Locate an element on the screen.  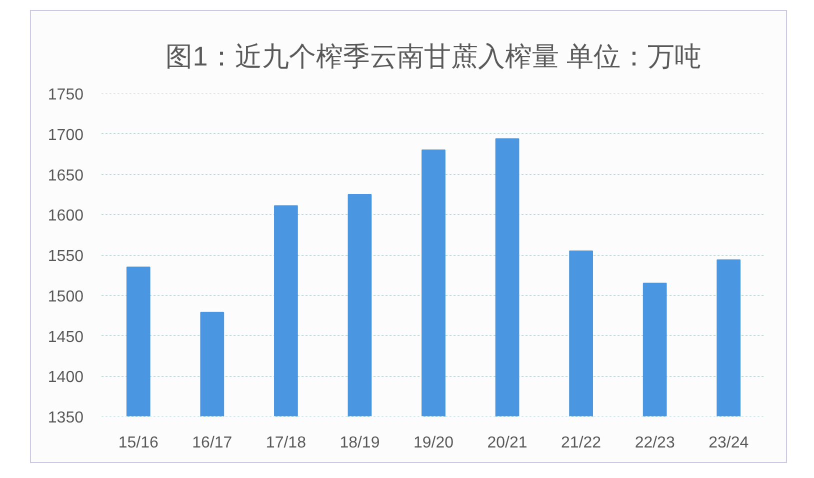
y-tick-label: 1400 is located at coordinates (66, 377).